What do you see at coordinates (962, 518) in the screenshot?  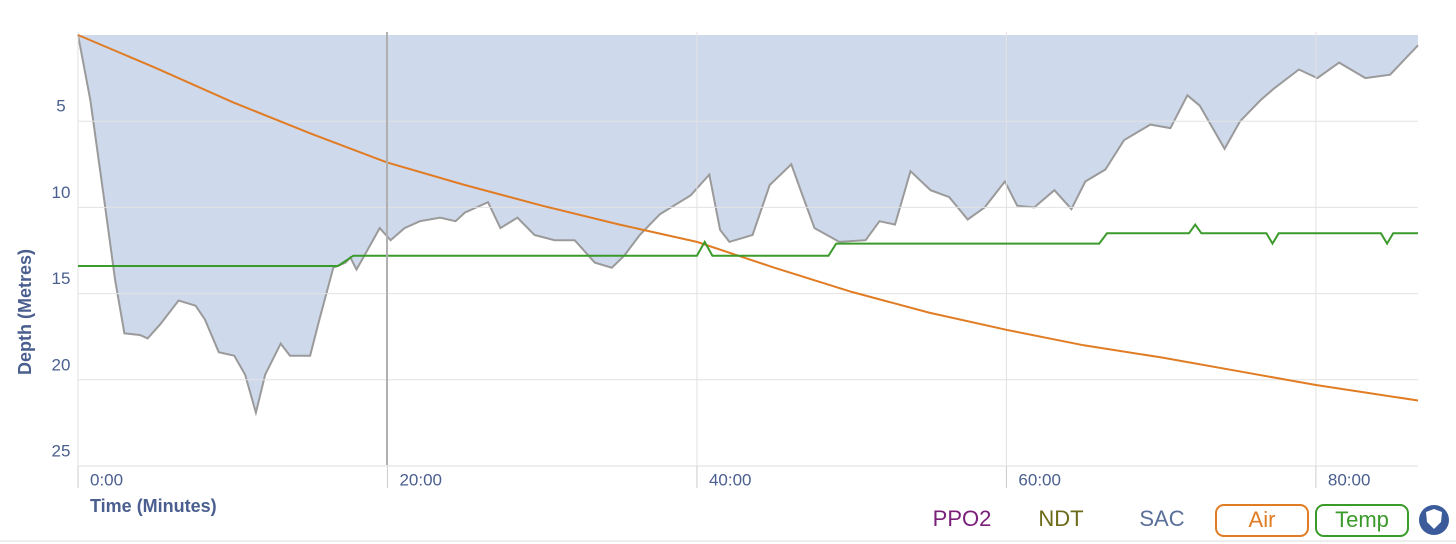 I see `legend-toggle: PPO2` at bounding box center [962, 518].